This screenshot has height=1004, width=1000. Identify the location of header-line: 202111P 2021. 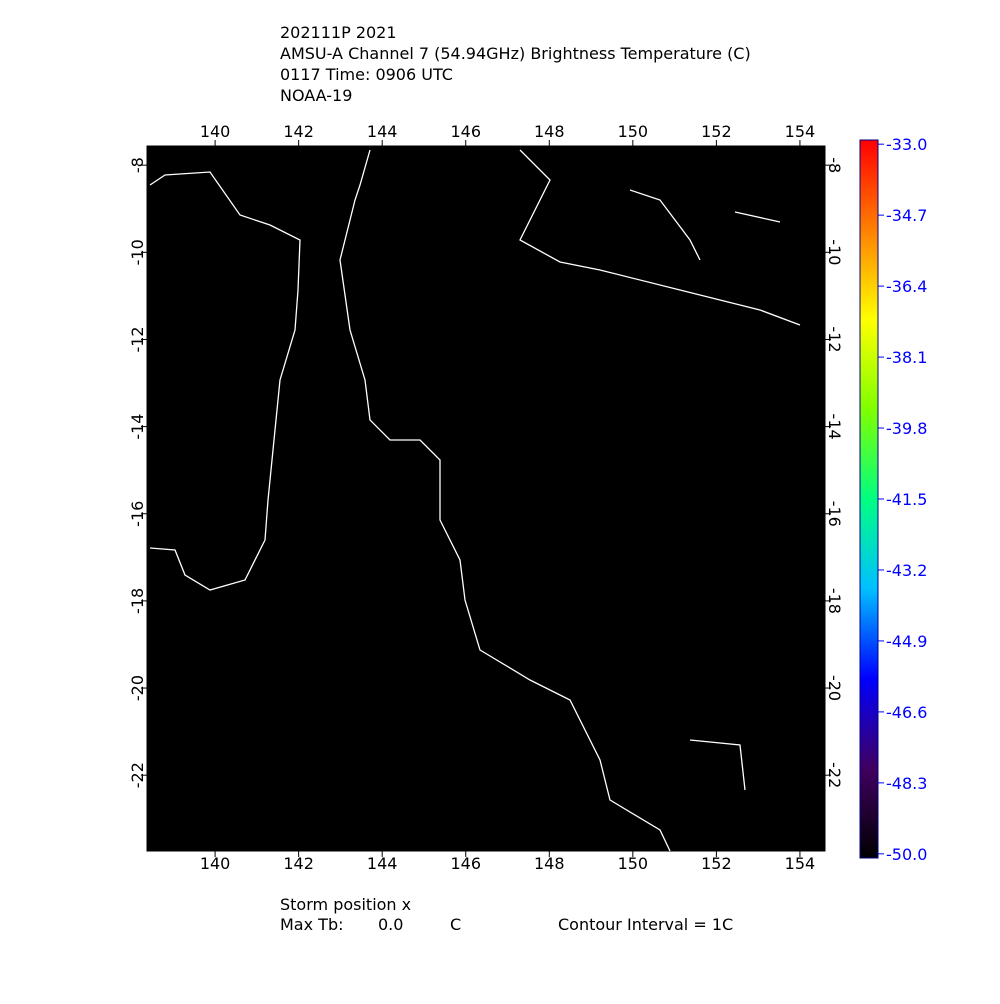
(338, 32).